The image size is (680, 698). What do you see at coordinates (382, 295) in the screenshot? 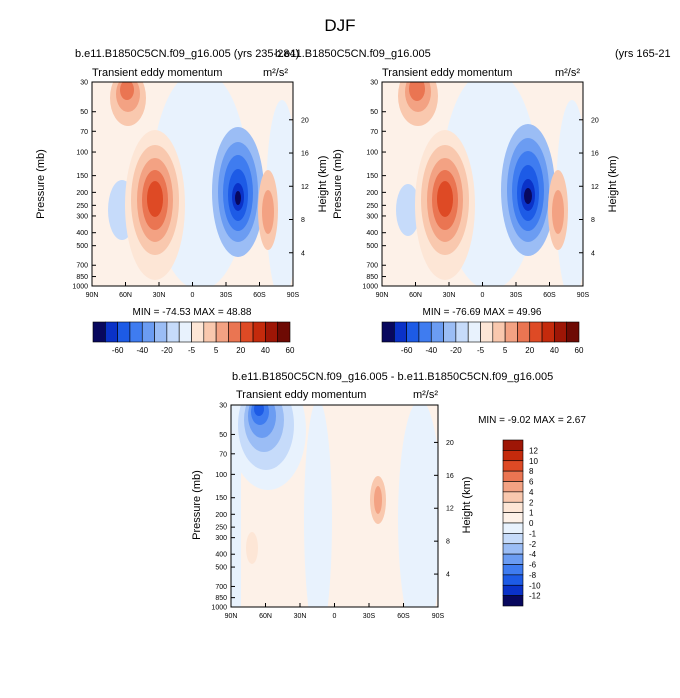
I see `panel-b-xtick-label: 90N` at bounding box center [382, 295].